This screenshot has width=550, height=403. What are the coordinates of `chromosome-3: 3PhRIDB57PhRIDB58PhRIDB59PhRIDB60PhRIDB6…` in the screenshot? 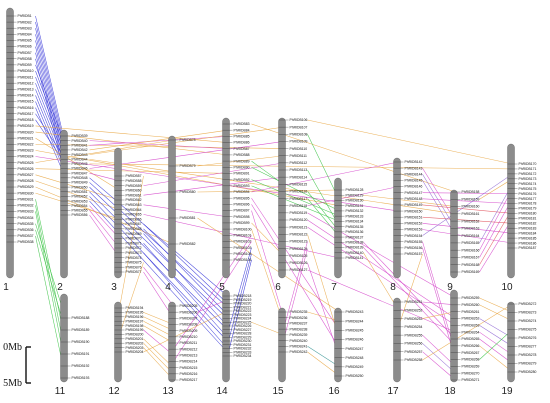 It's located at (126, 220).